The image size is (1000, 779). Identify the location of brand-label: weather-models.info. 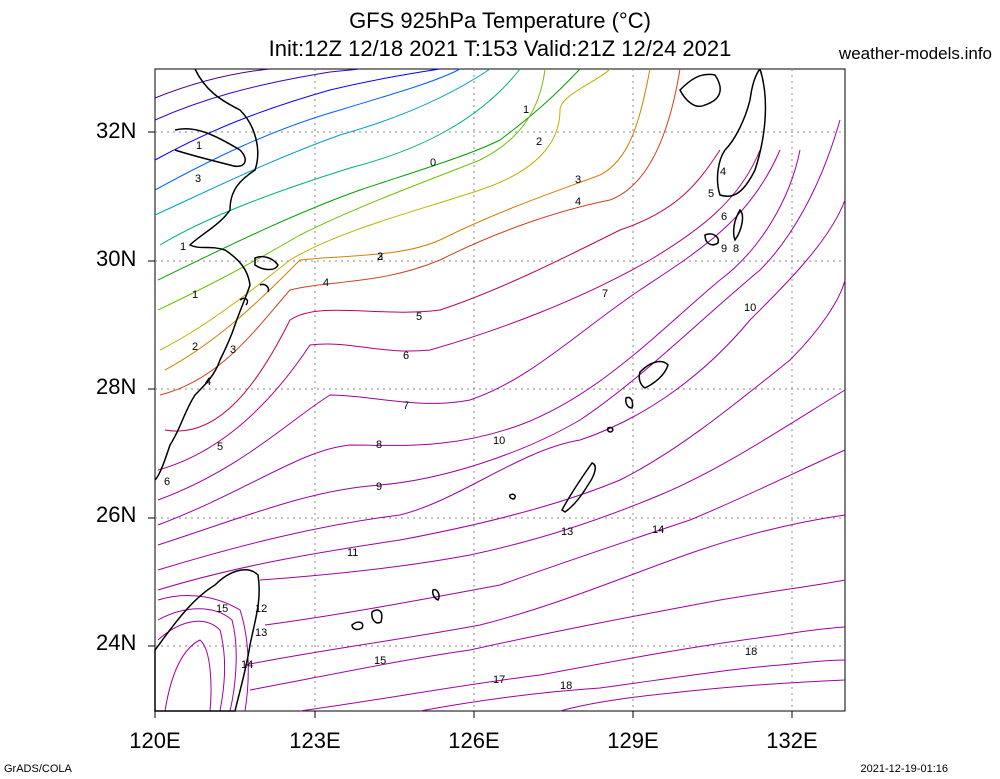
(915, 53).